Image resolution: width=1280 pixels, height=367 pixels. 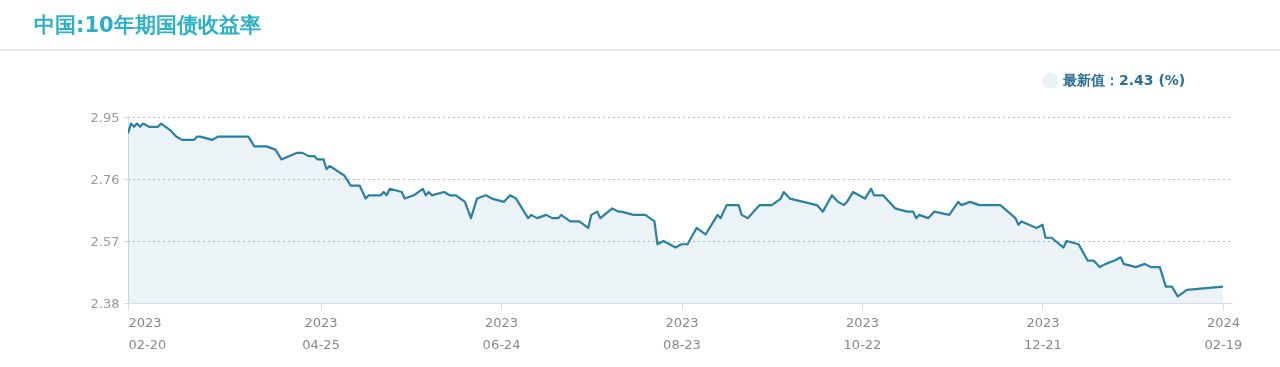 What do you see at coordinates (105, 179) in the screenshot?
I see `y-tick-label: 2.76` at bounding box center [105, 179].